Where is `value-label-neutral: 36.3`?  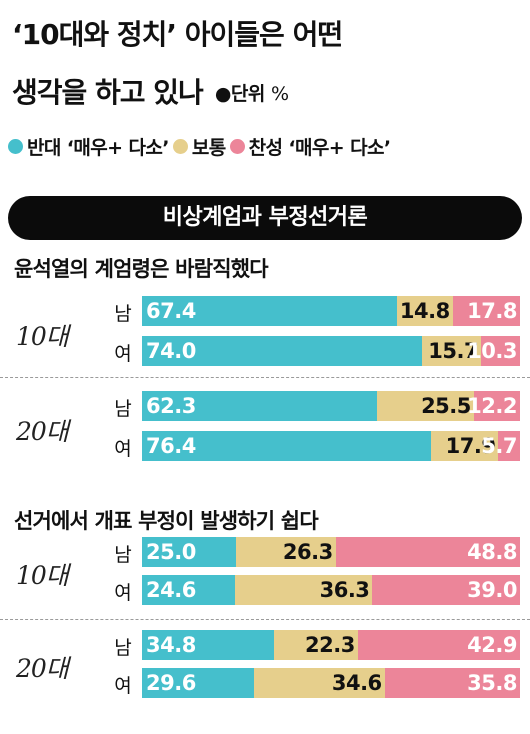
value-label-neutral: 36.3 is located at coordinates (344, 590).